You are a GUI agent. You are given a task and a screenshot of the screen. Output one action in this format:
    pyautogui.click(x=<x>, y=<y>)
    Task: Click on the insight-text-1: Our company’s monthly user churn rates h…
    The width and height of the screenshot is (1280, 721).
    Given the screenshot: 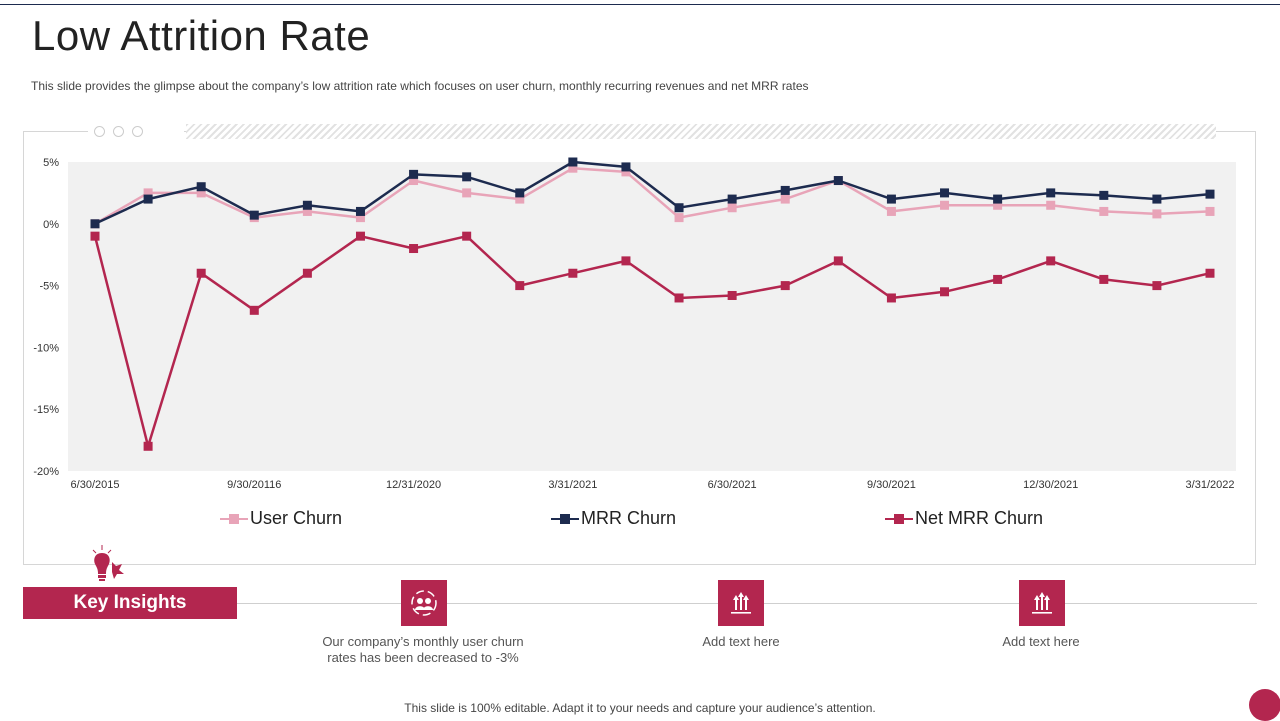 What is the action you would take?
    pyautogui.click(x=423, y=649)
    